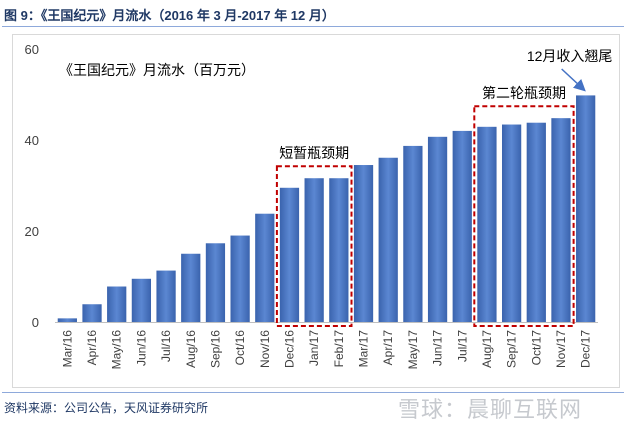 This screenshot has height=424, width=628. I want to click on x-tick-label: Aug/16, so click(191, 349).